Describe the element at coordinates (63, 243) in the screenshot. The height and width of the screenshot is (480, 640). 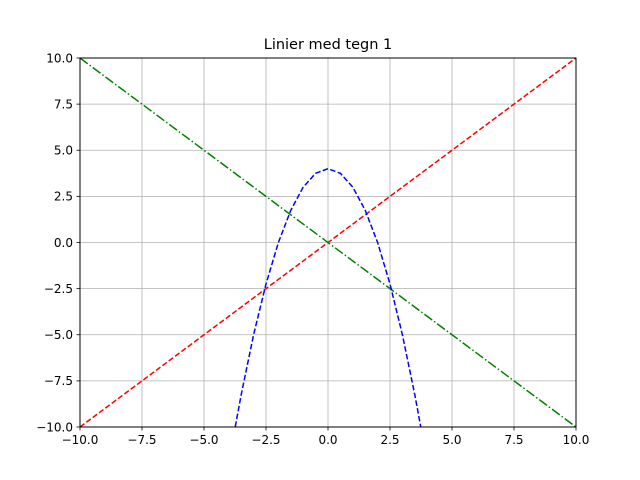
I see `y-tick-label: 0.0` at that location.